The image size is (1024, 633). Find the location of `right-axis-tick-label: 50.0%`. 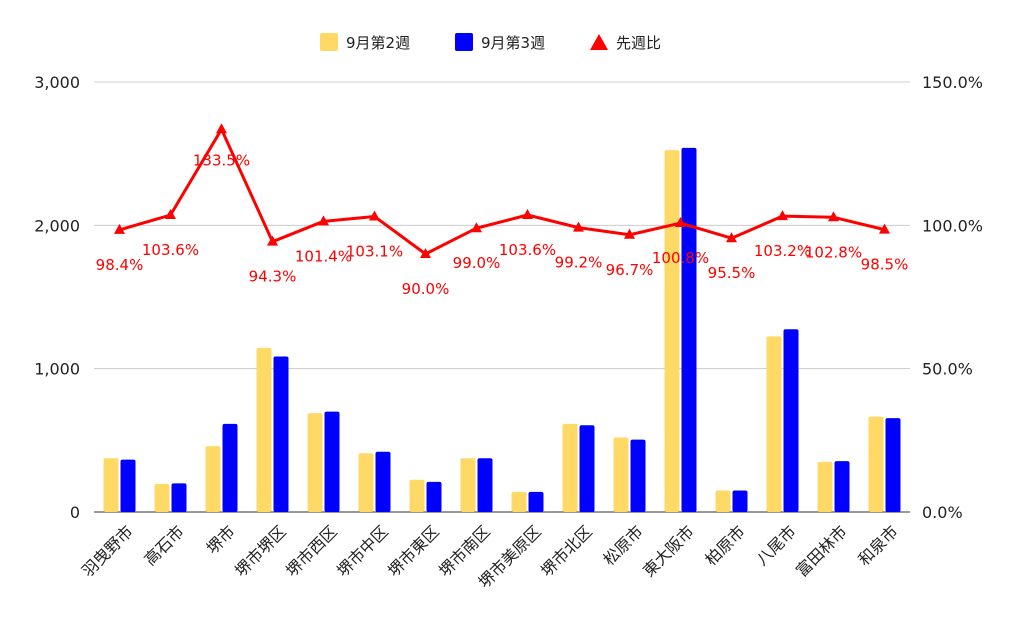

right-axis-tick-label: 50.0% is located at coordinates (947, 369).